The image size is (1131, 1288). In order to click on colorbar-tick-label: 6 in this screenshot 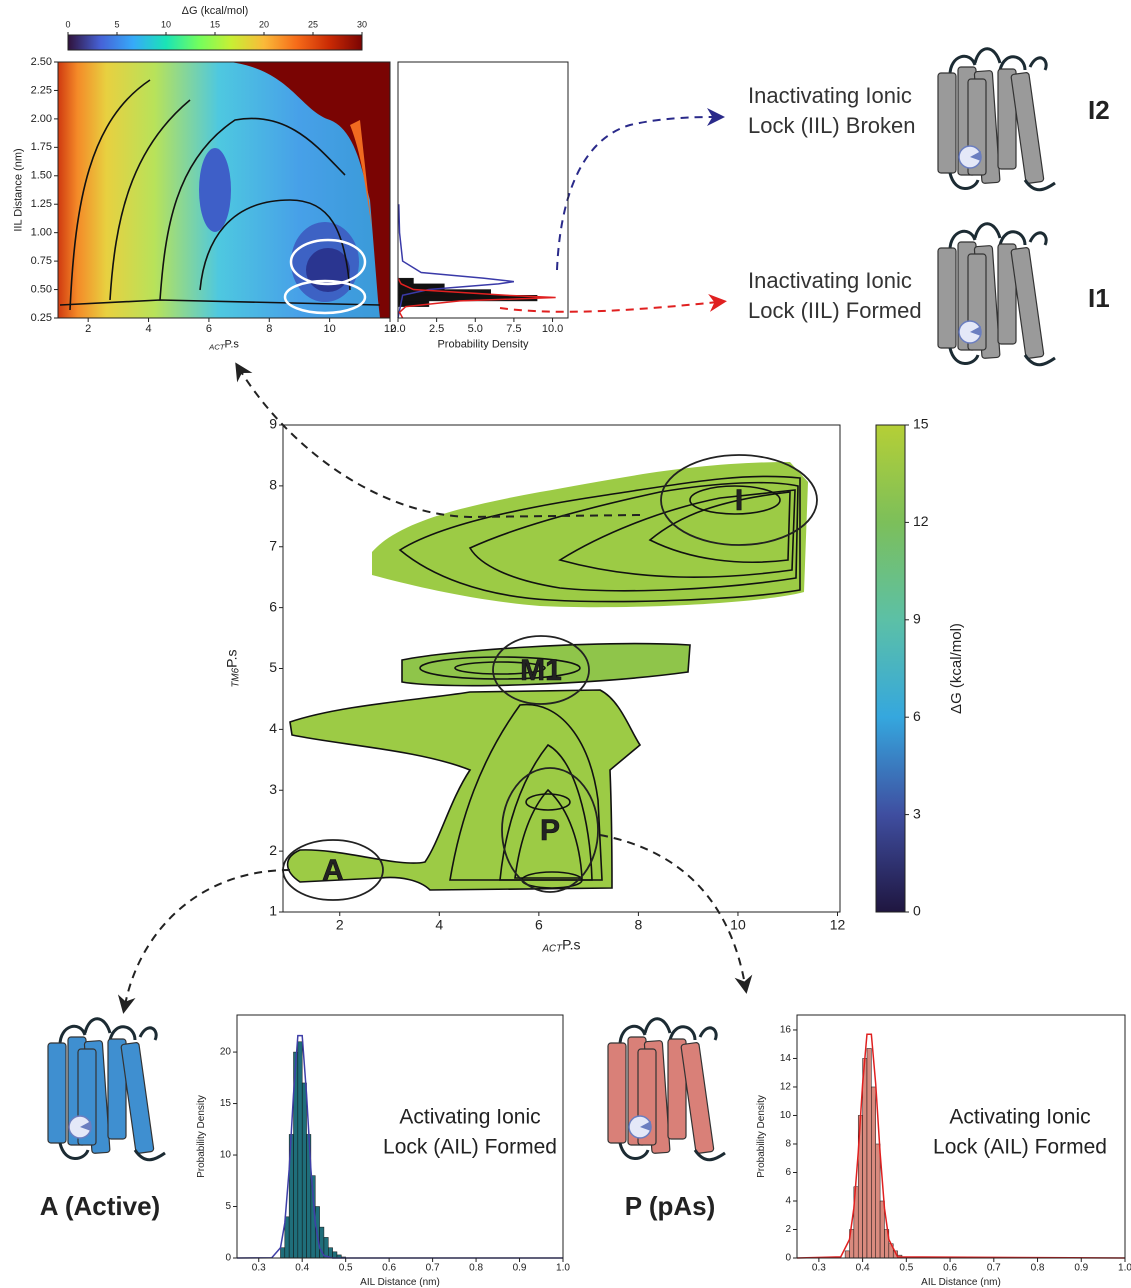, I will do `click(917, 716)`.